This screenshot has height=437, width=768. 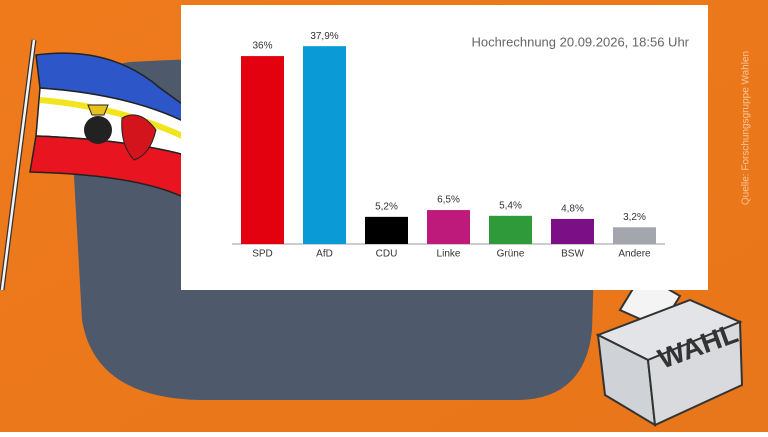 I want to click on value-label: 5,2%, so click(x=386, y=206).